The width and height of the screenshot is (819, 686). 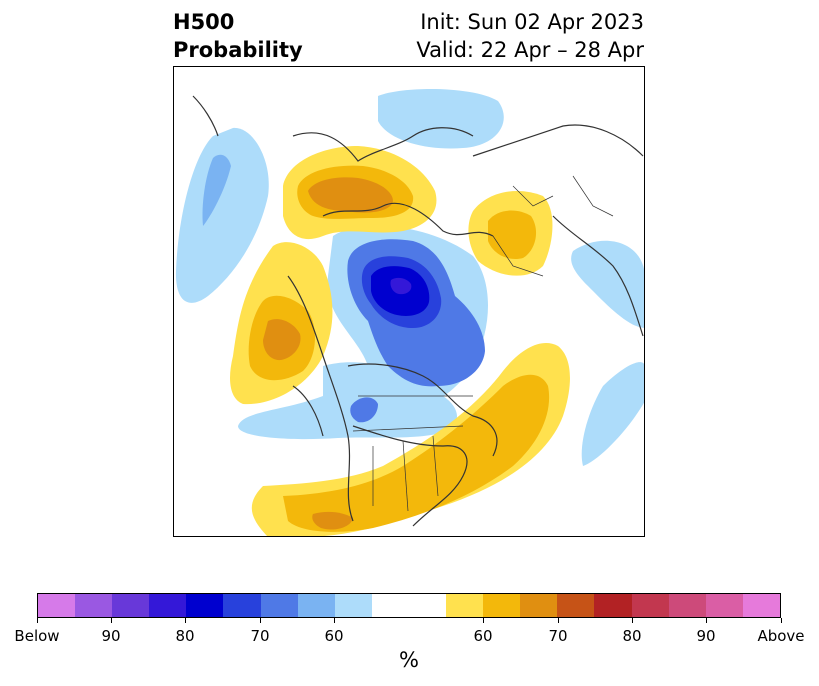 I want to click on colorbar-tick-label: Above, so click(x=781, y=636).